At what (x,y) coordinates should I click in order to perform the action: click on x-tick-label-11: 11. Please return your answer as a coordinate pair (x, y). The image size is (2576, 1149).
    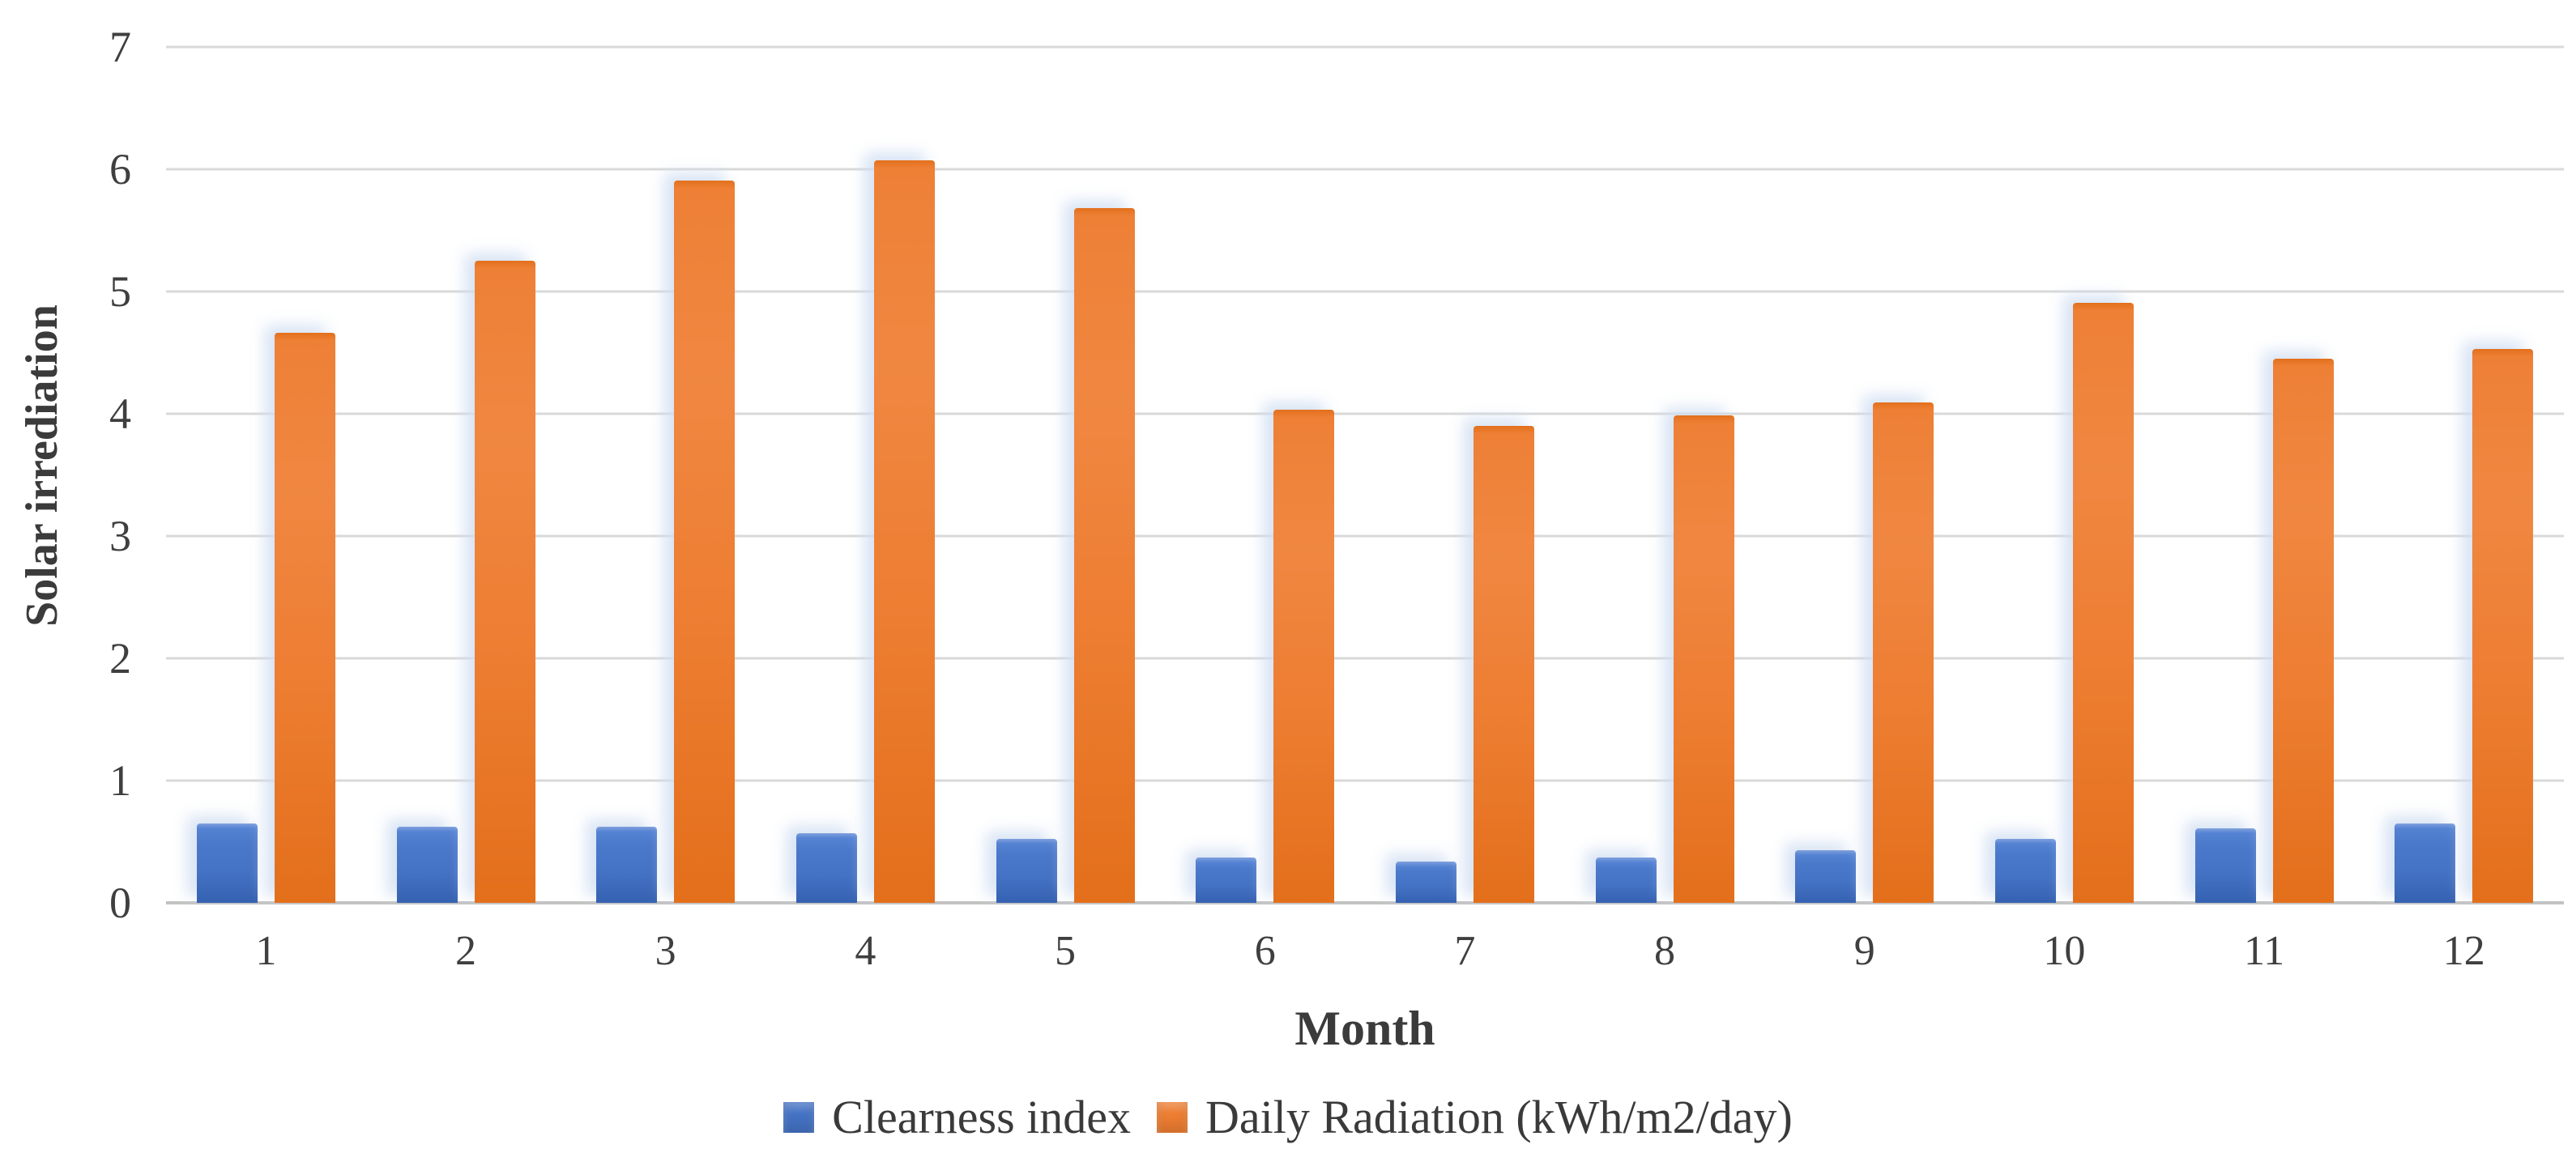
    Looking at the image, I should click on (2264, 951).